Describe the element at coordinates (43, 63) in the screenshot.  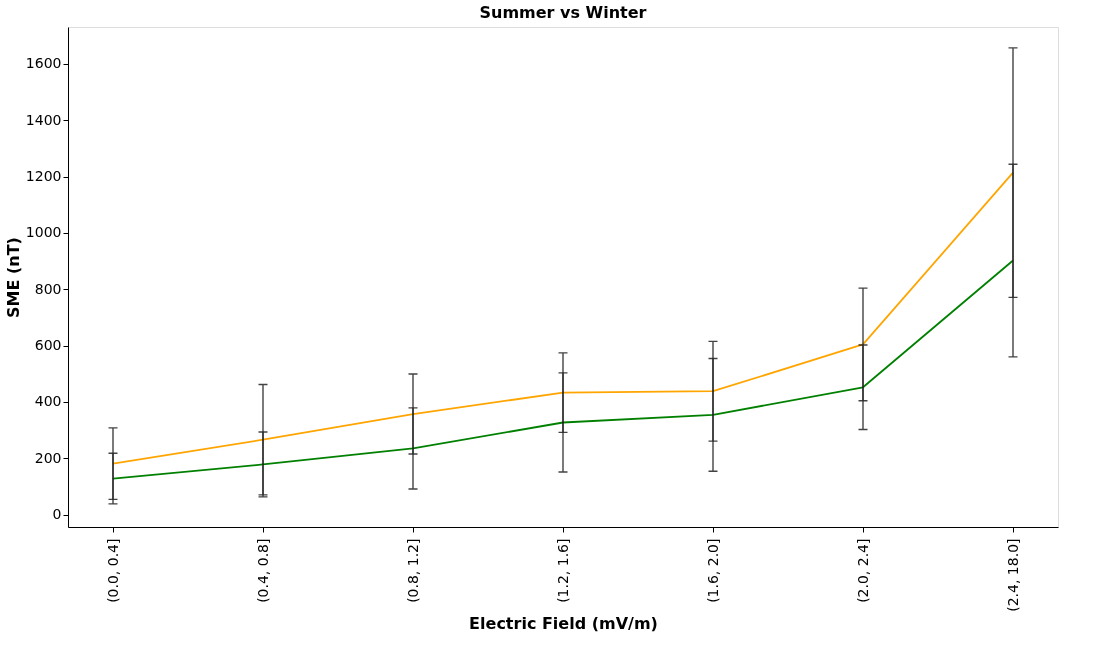
I see `y-tick-label: 1600` at that location.